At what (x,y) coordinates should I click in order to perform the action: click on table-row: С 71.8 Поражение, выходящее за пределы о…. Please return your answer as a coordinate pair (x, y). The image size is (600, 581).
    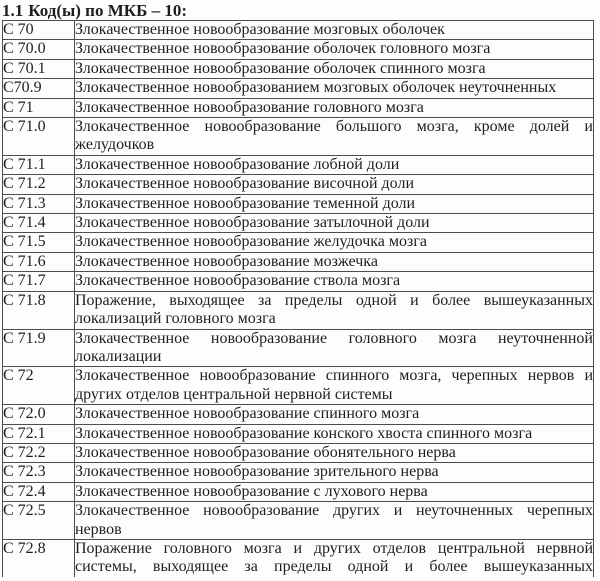
    Looking at the image, I should click on (298, 310).